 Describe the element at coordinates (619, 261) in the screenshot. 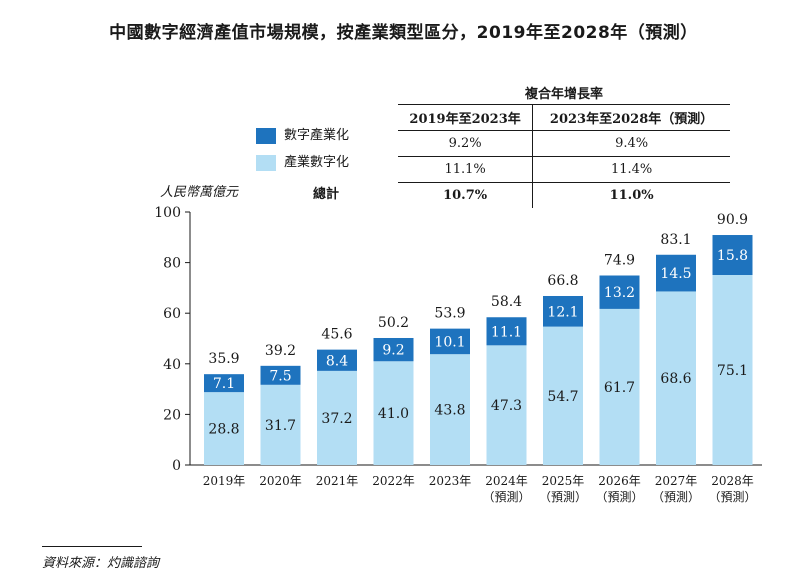

I see `data-label-total: 74.9` at that location.